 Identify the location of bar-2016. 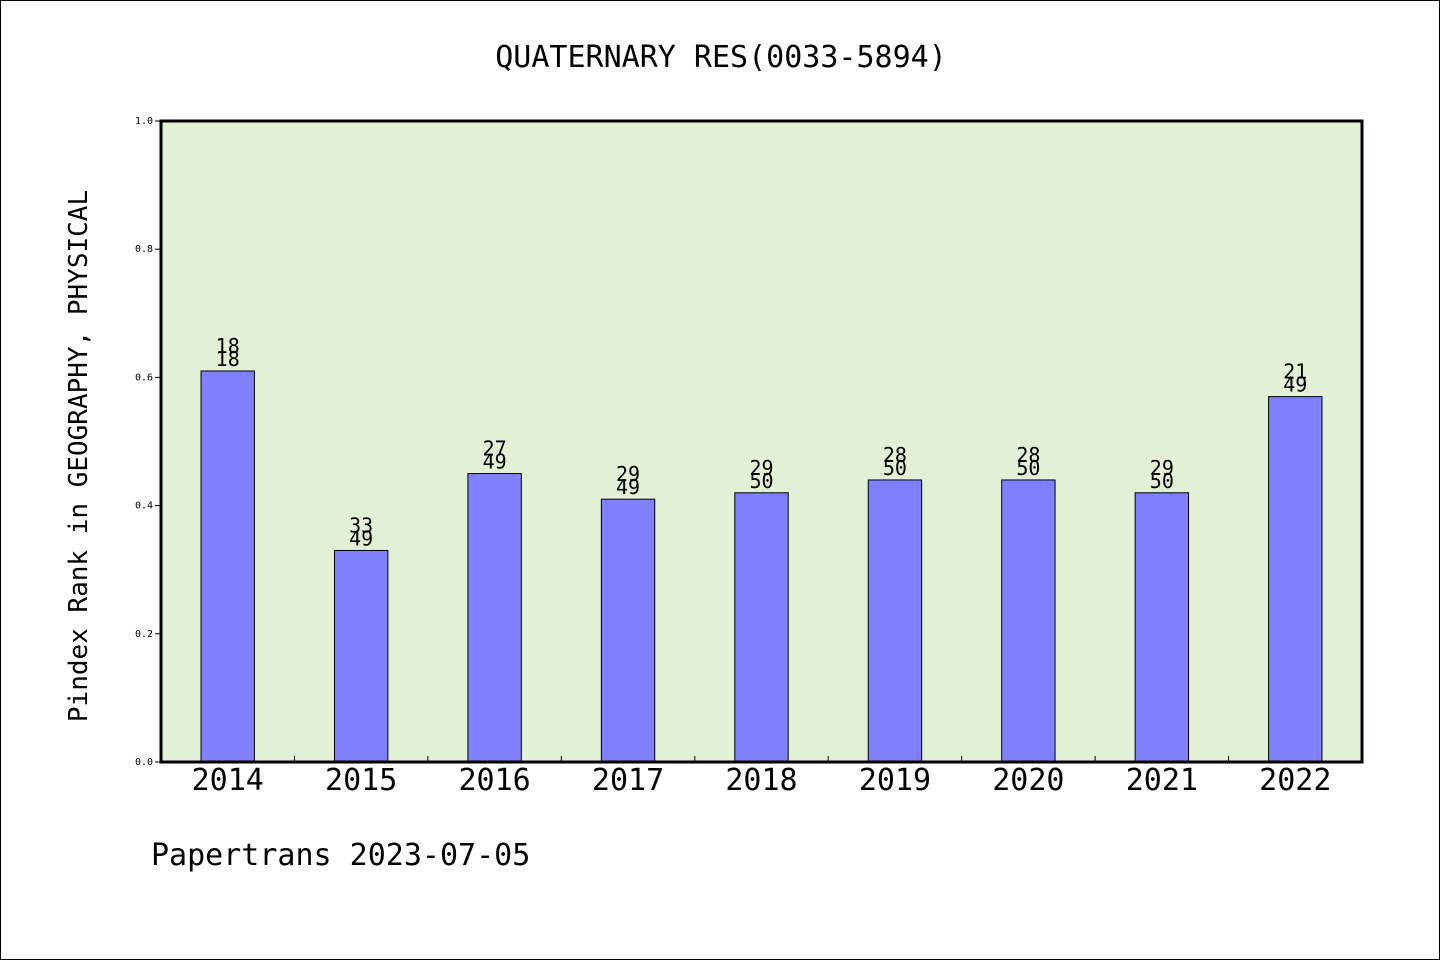
(494, 618).